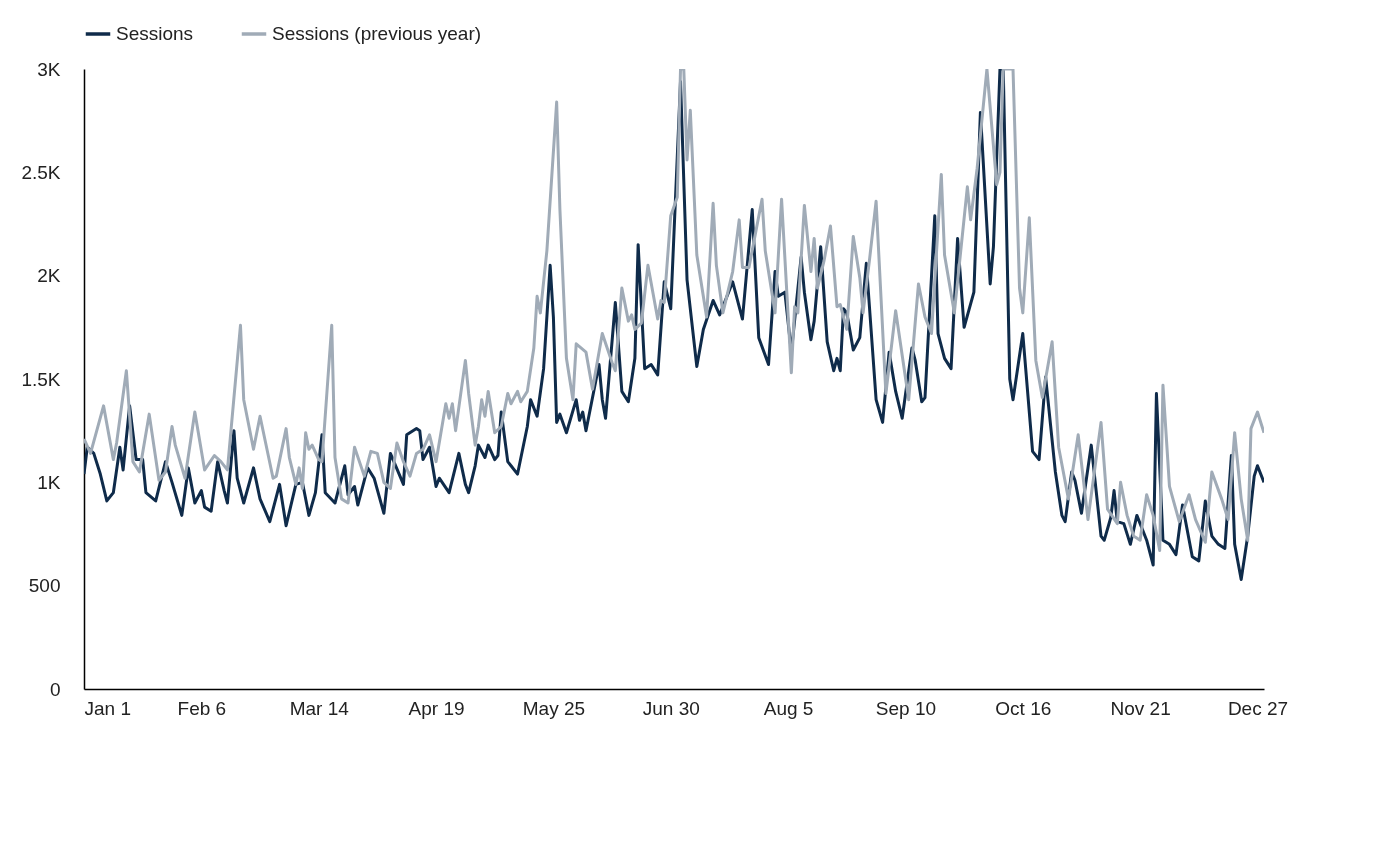 This screenshot has width=1377, height=847. Describe the element at coordinates (41, 172) in the screenshot. I see `y-tick-label: 2.5K` at that location.